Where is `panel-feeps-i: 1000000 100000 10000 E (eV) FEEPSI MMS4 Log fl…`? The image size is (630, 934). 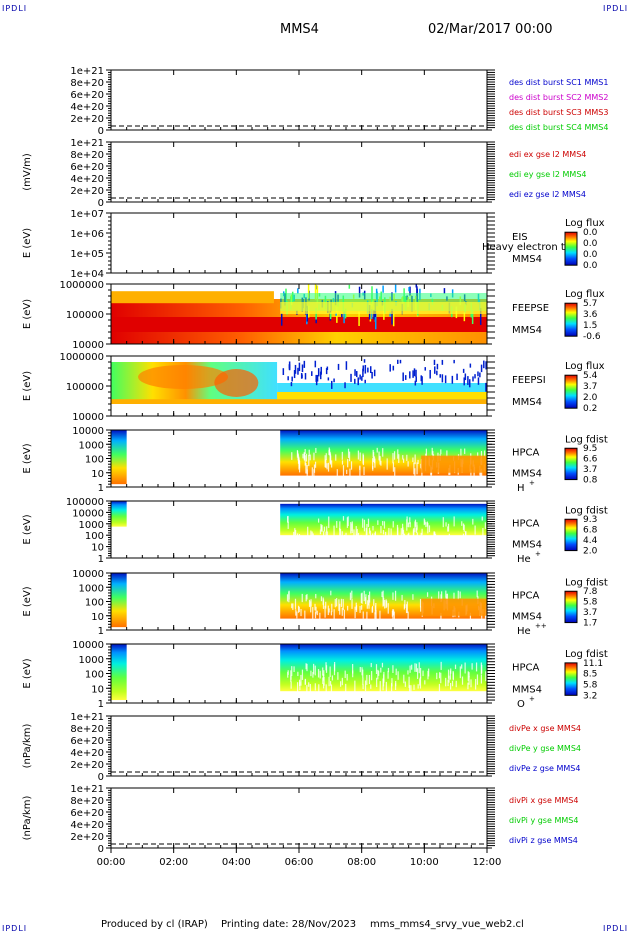 panel-feeps-i: 1000000 100000 10000 E (eV) FEEPSI MMS4 Log fl… is located at coordinates (313, 387).